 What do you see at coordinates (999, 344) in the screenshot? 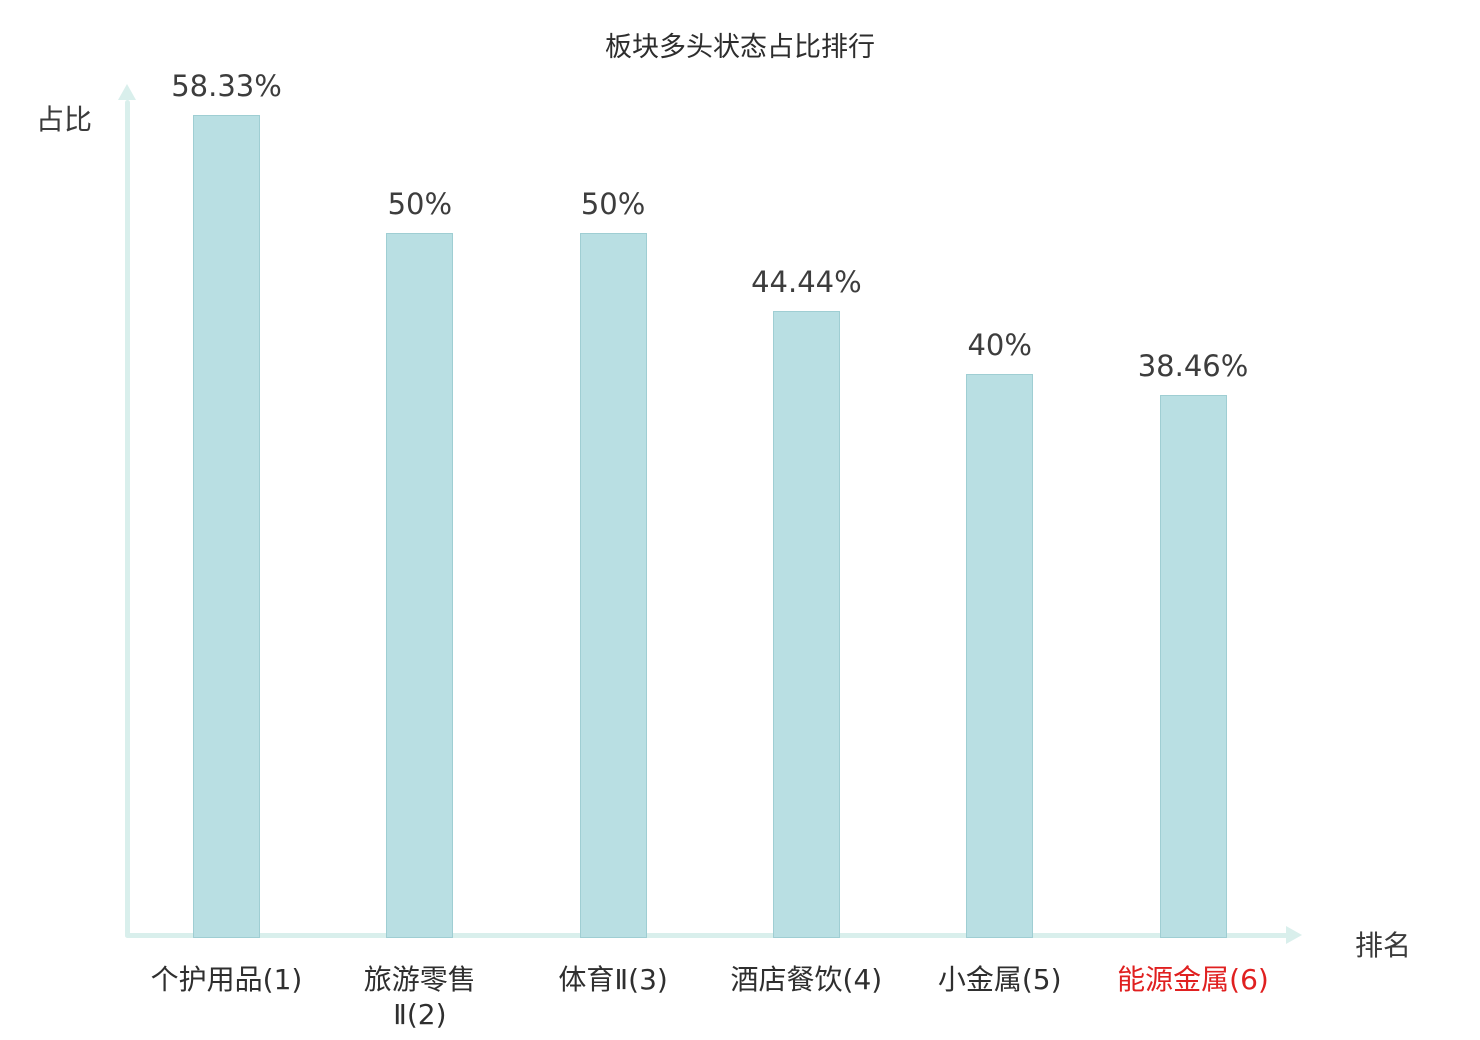
I see `bar-value-label: 40%` at bounding box center [999, 344].